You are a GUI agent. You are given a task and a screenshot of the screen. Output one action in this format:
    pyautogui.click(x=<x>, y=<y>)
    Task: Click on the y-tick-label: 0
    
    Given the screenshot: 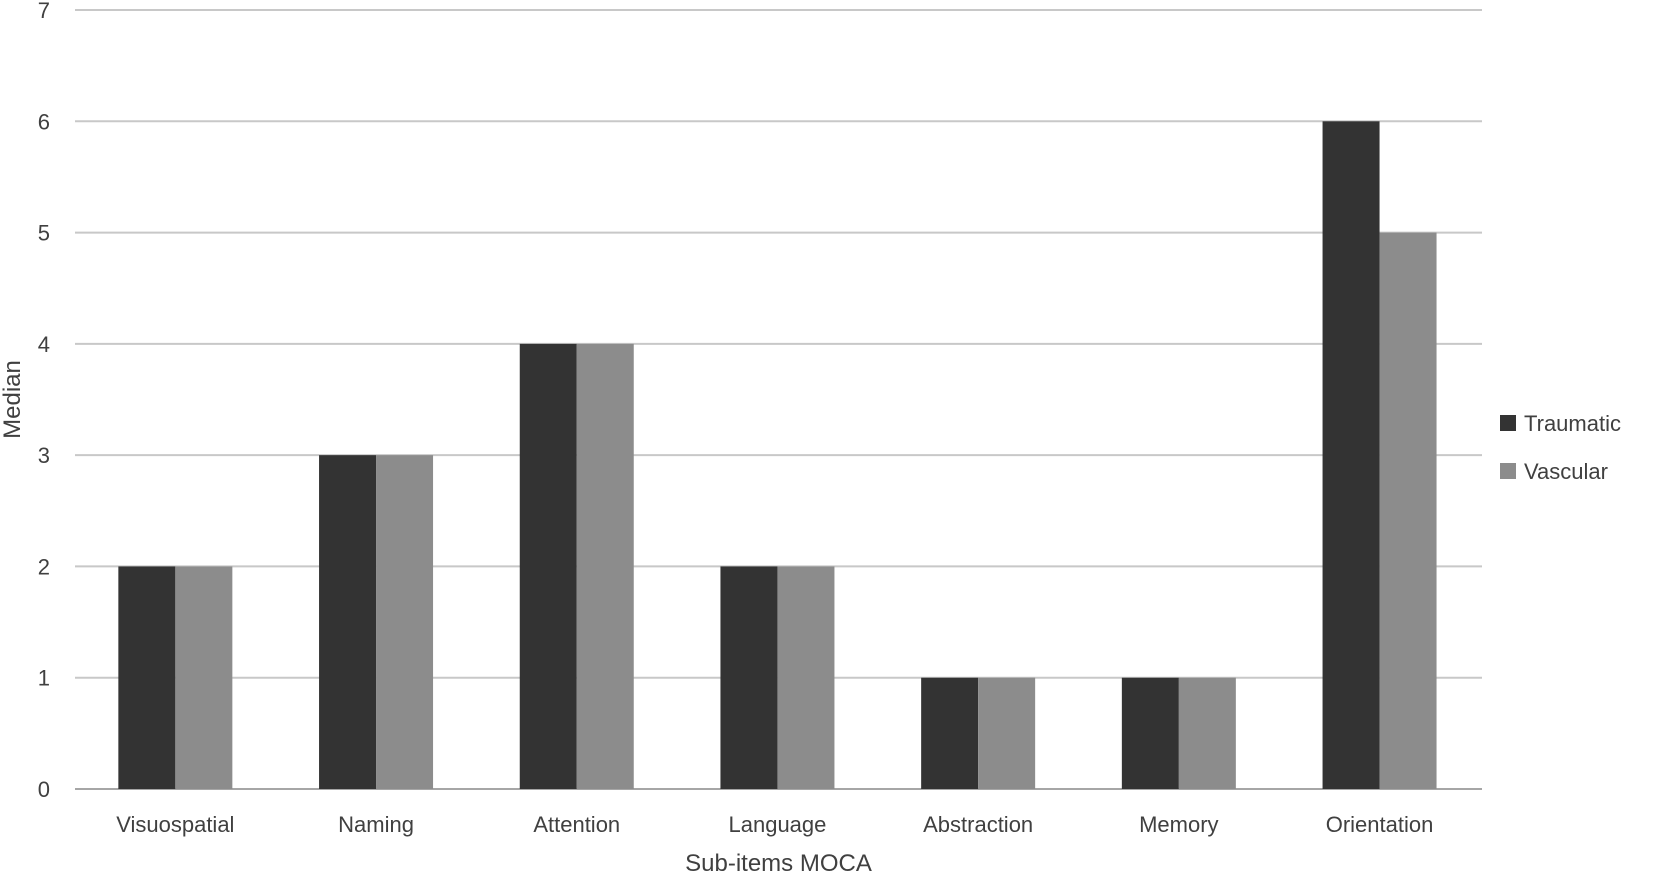 What is the action you would take?
    pyautogui.click(x=44, y=789)
    